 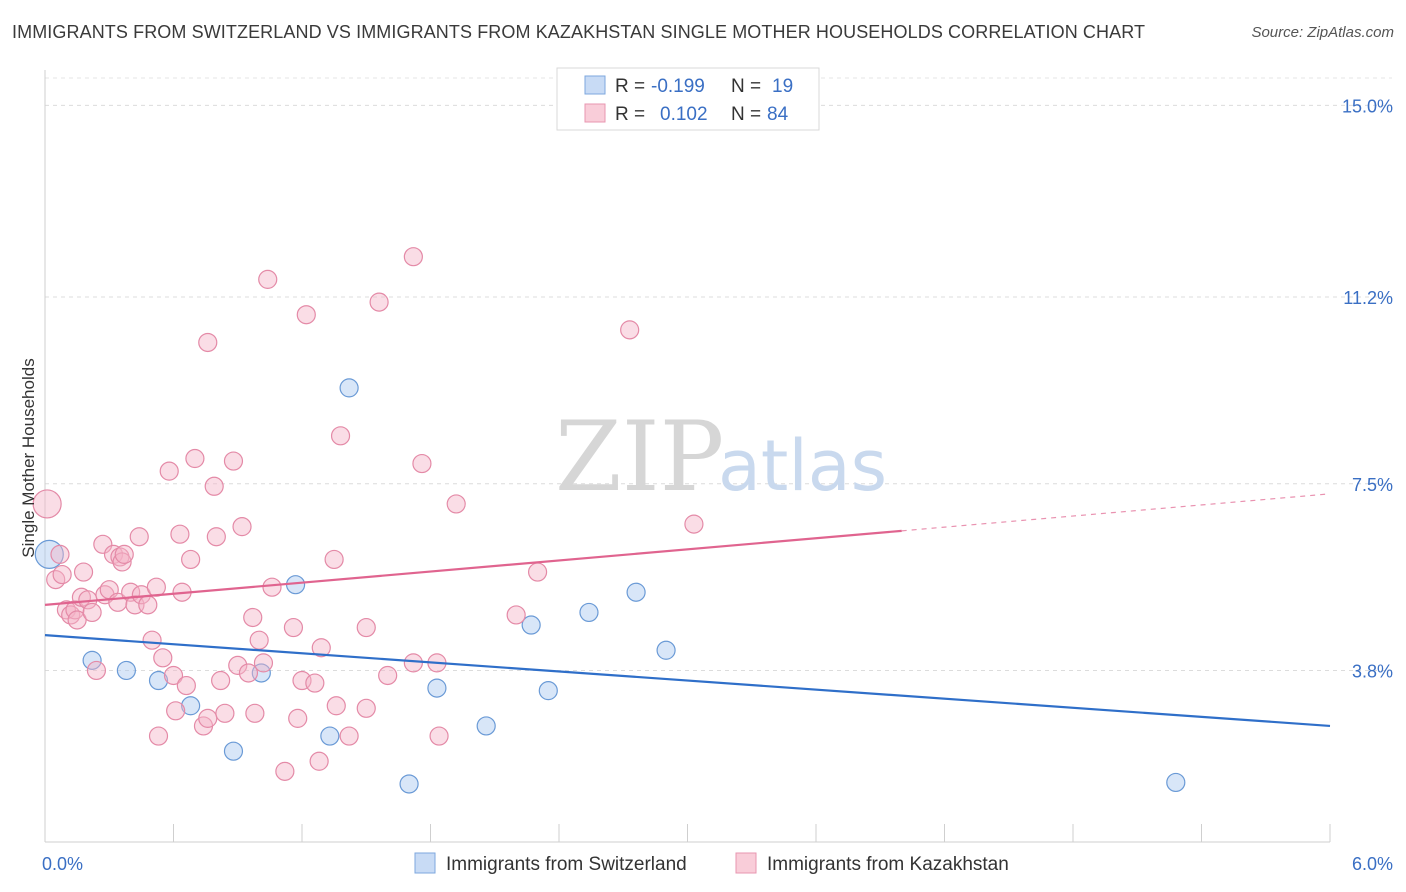 I want to click on watermark: ZIP atlas, so click(x=721, y=457).